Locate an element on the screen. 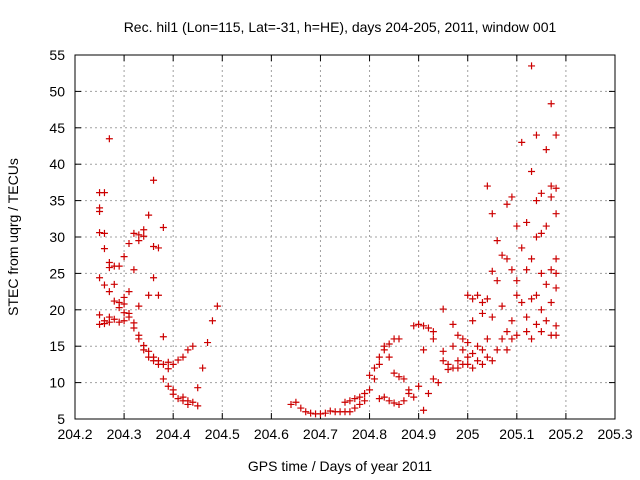 This screenshot has height=480, width=640. x-tick-label: 205.2 is located at coordinates (565, 434).